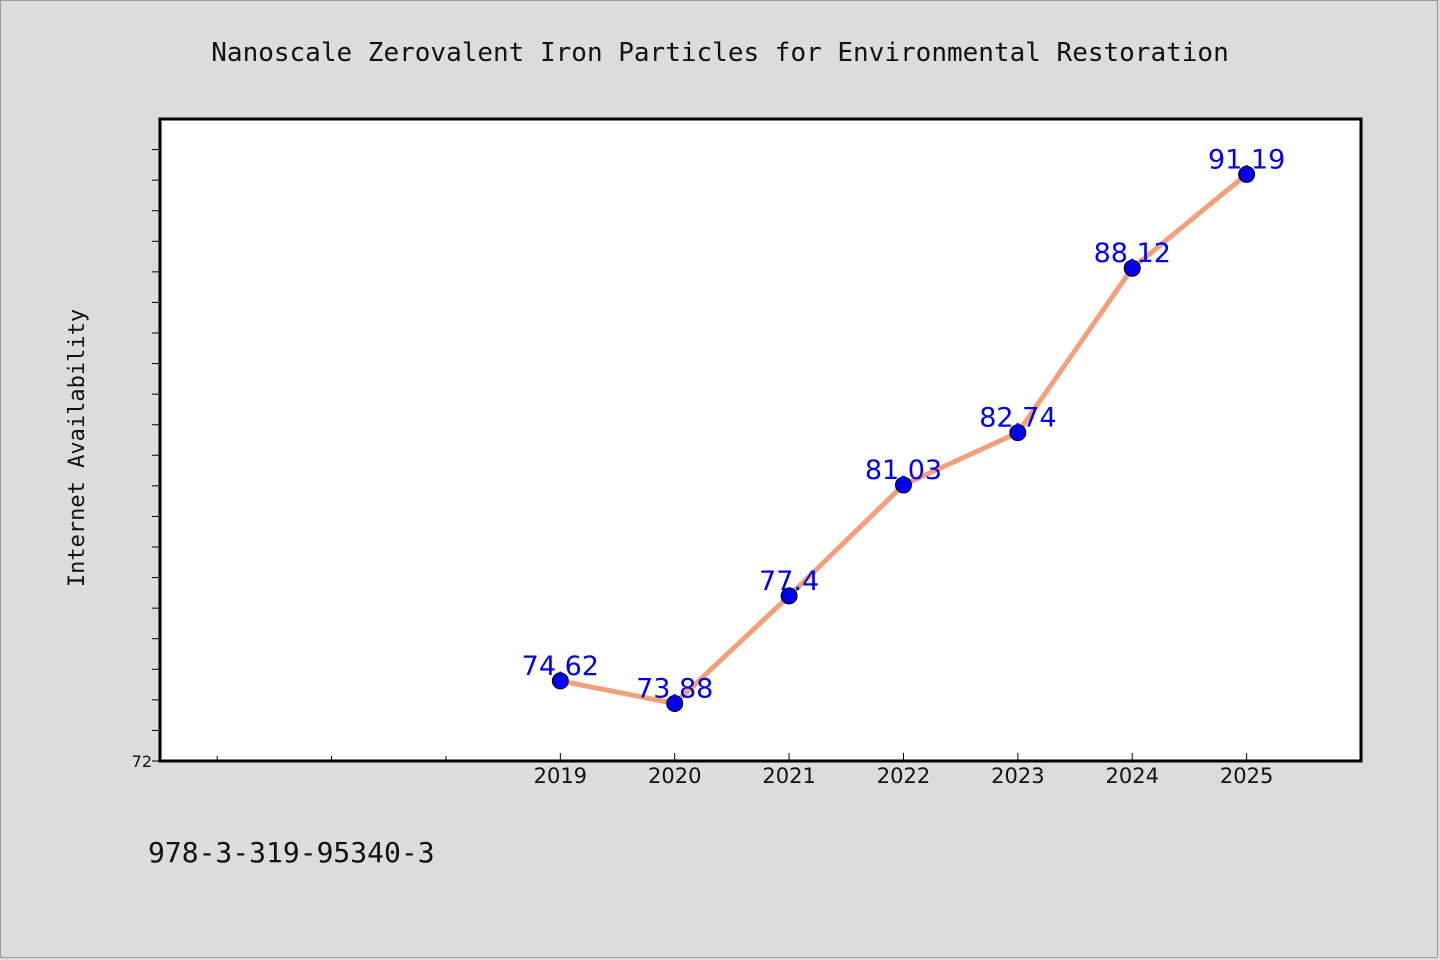 This screenshot has width=1440, height=960. What do you see at coordinates (1017, 776) in the screenshot?
I see `x-tick-label: 2023` at bounding box center [1017, 776].